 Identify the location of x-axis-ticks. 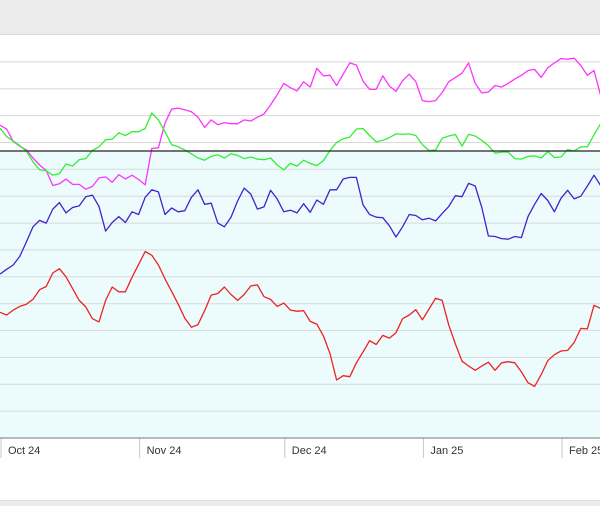
(281, 448).